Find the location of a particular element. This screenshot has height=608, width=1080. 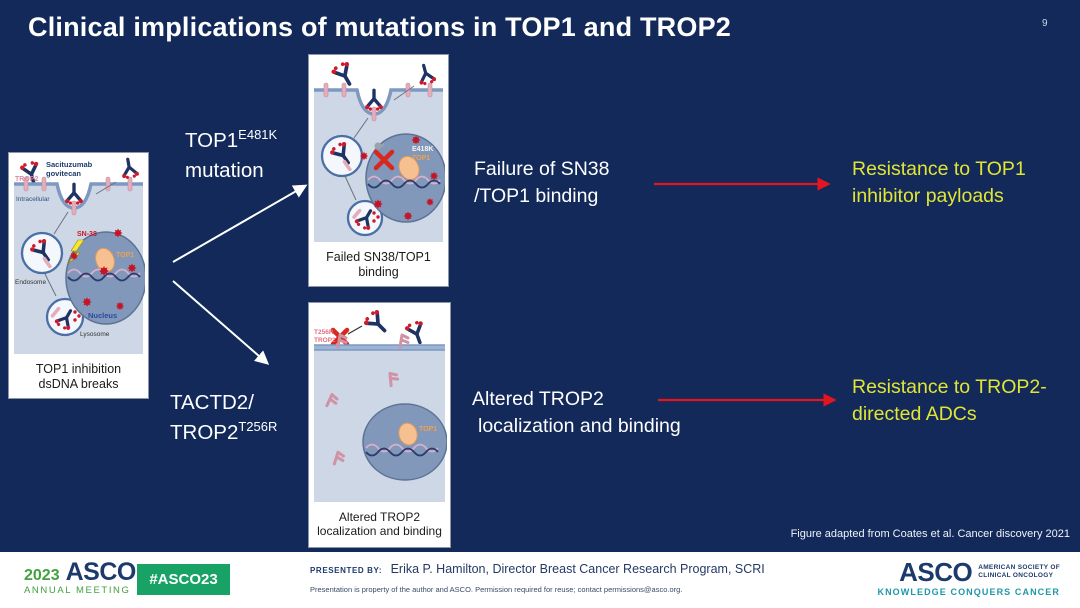

trop2-mutation-label: TACTD2/ TROP2T256R is located at coordinates (224, 417).